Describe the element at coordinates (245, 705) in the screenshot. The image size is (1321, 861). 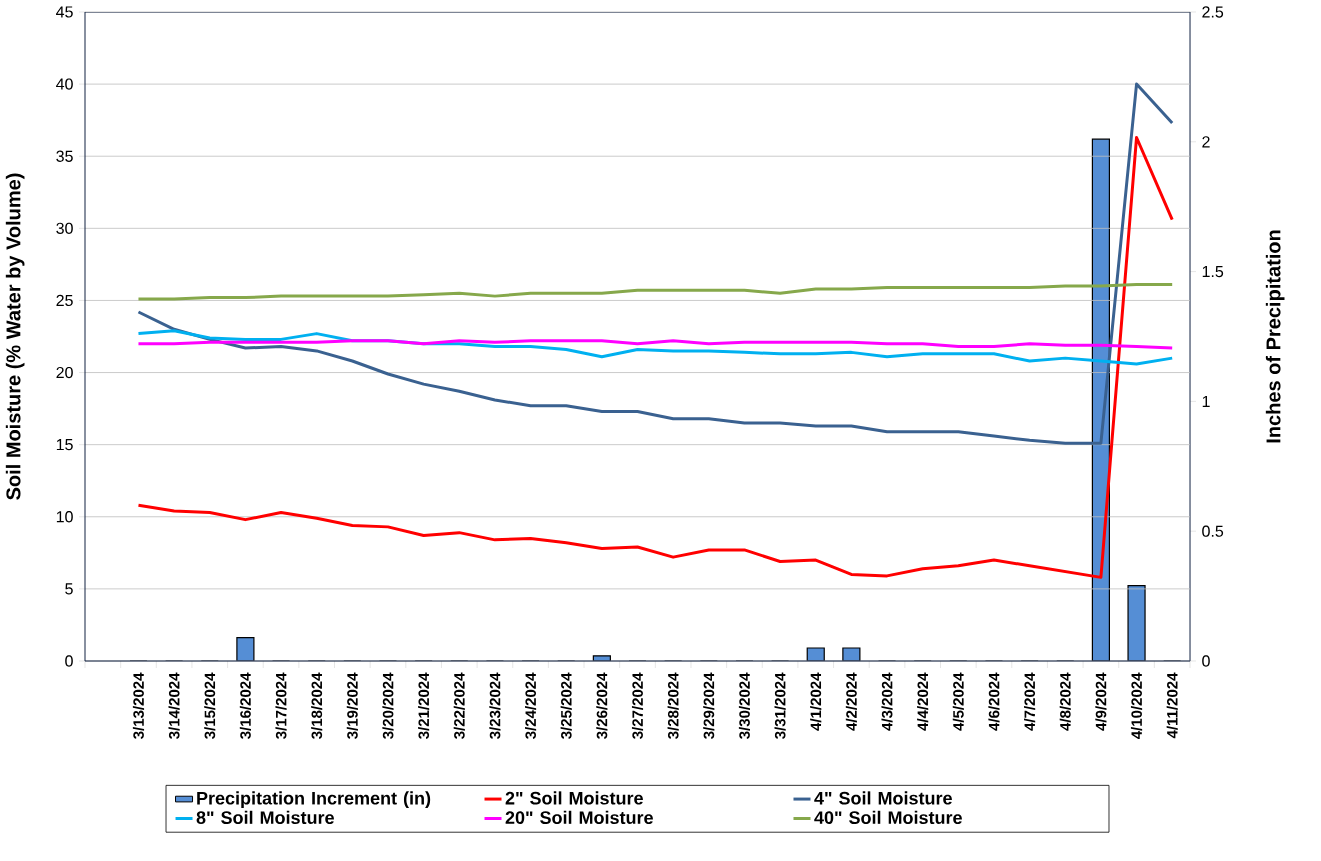
I see `x-tick-label: 3/16/2024` at that location.